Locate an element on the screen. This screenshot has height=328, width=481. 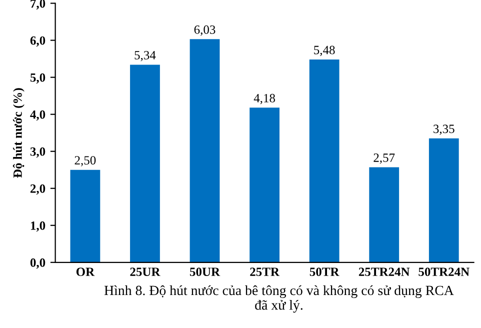
x-tick-label: 25UR is located at coordinates (145, 272).